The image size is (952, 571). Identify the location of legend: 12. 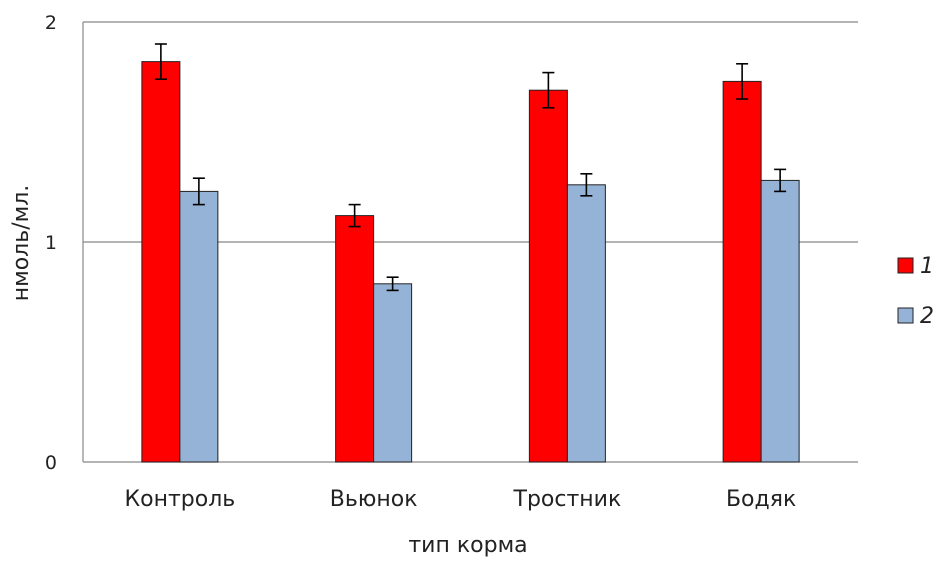
(915, 291).